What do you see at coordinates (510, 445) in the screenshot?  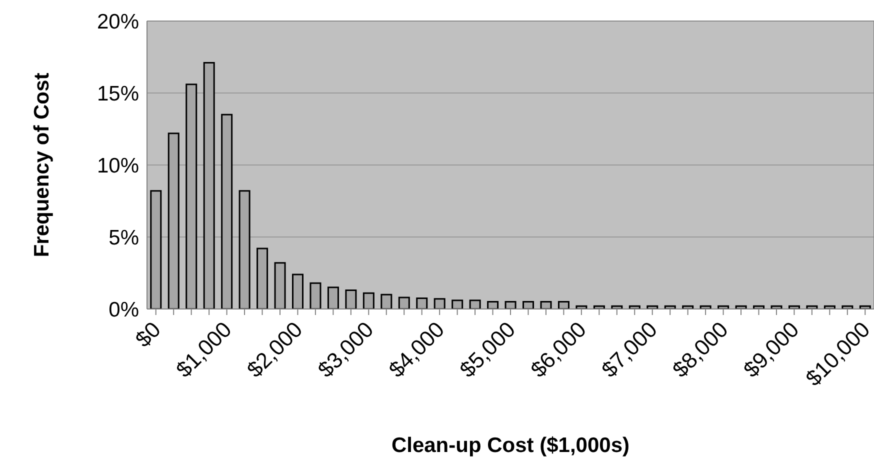 I see `x-axis-title: Clean-up Cost ($1,000s)` at bounding box center [510, 445].